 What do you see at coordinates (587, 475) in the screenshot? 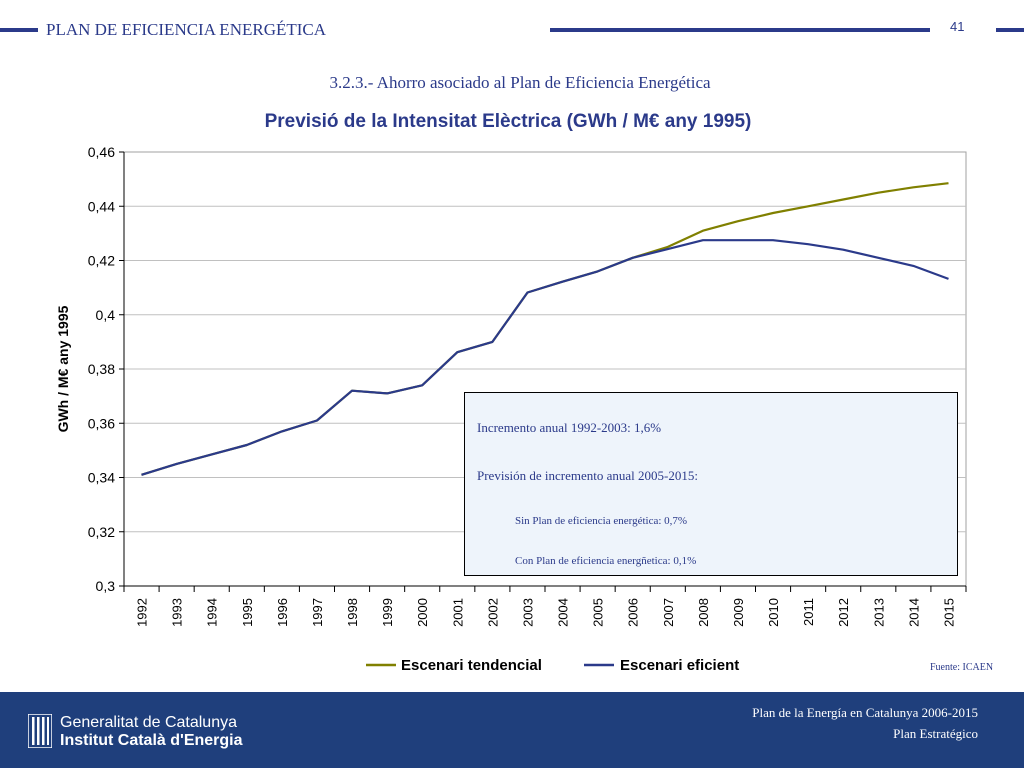
I see `annotation-forecast-heading: Previsión de incremento anual 2005-2015:` at bounding box center [587, 475].